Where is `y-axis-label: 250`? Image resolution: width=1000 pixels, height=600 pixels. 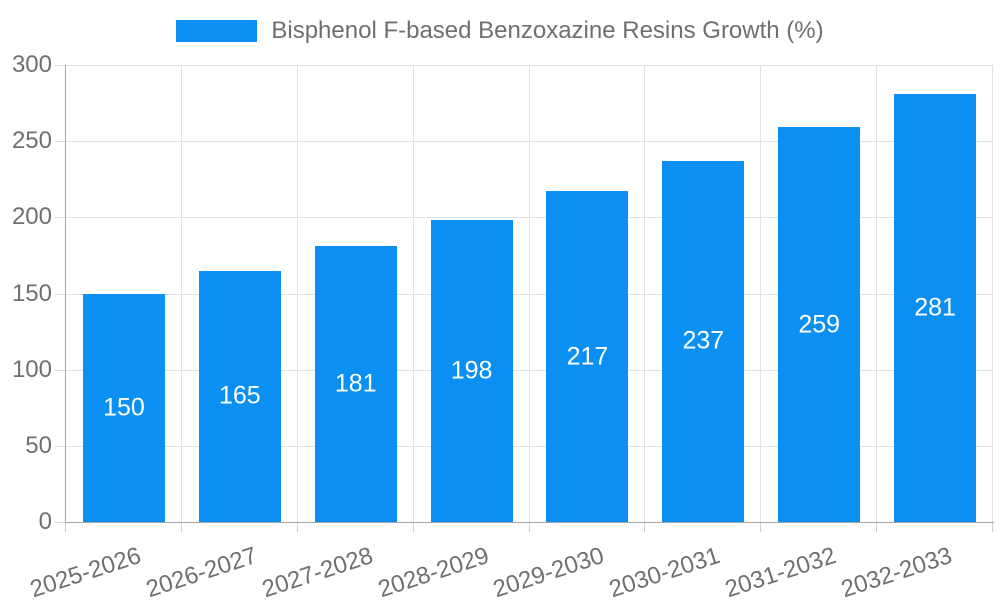
y-axis-label: 250 is located at coordinates (31, 141).